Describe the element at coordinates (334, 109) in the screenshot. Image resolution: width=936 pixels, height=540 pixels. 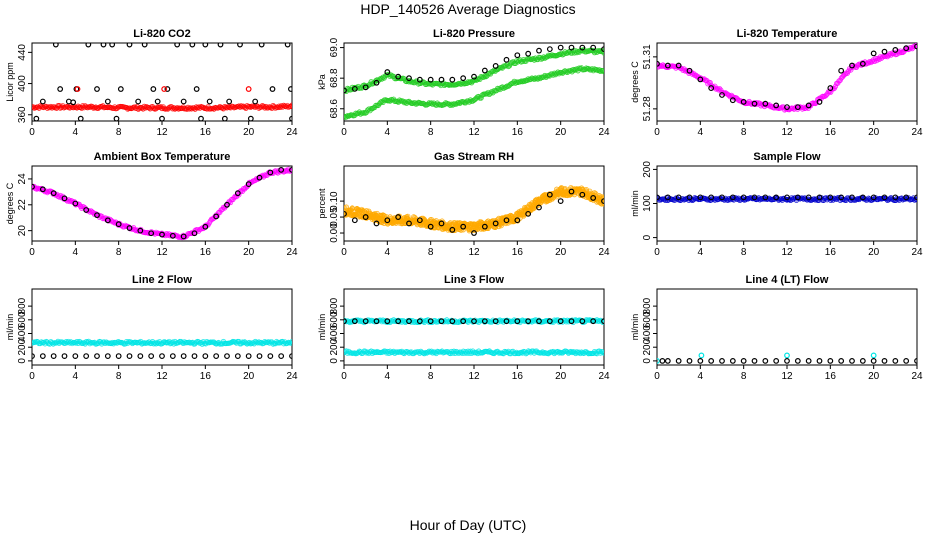
I see `y-tick-label: 68.6` at that location.